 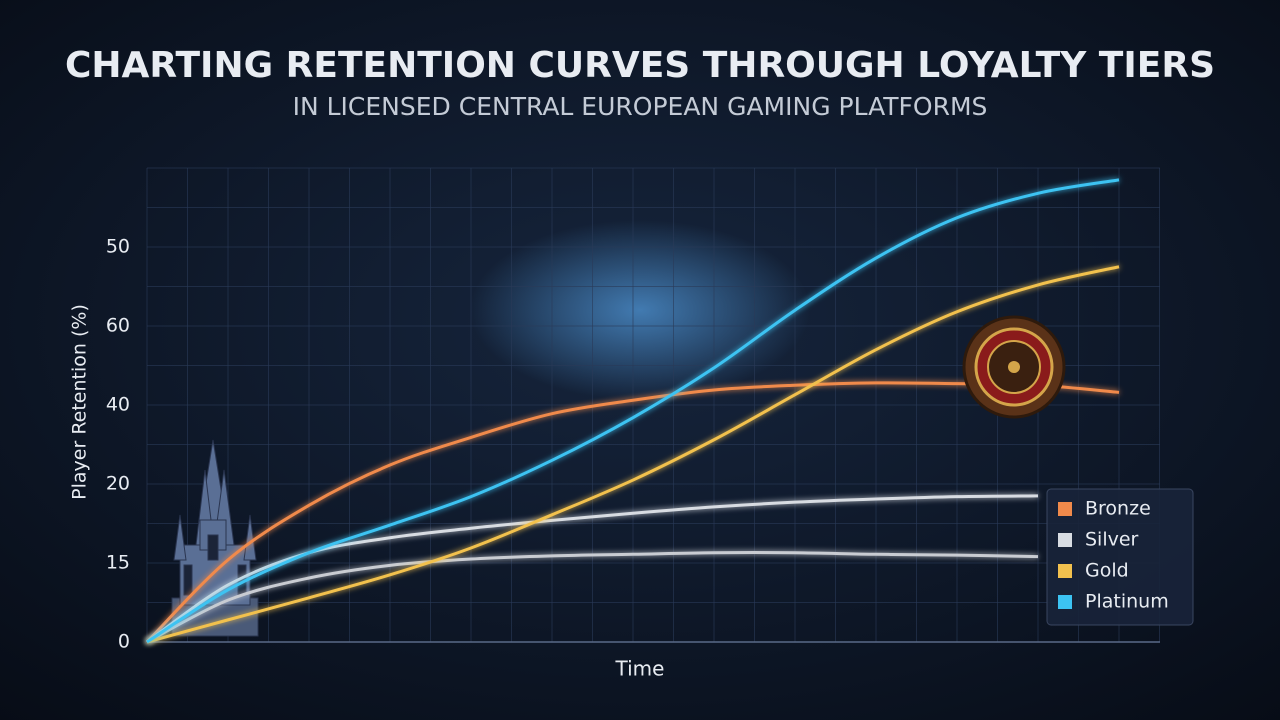 What do you see at coordinates (118, 247) in the screenshot?
I see `y-tick-label: 50` at bounding box center [118, 247].